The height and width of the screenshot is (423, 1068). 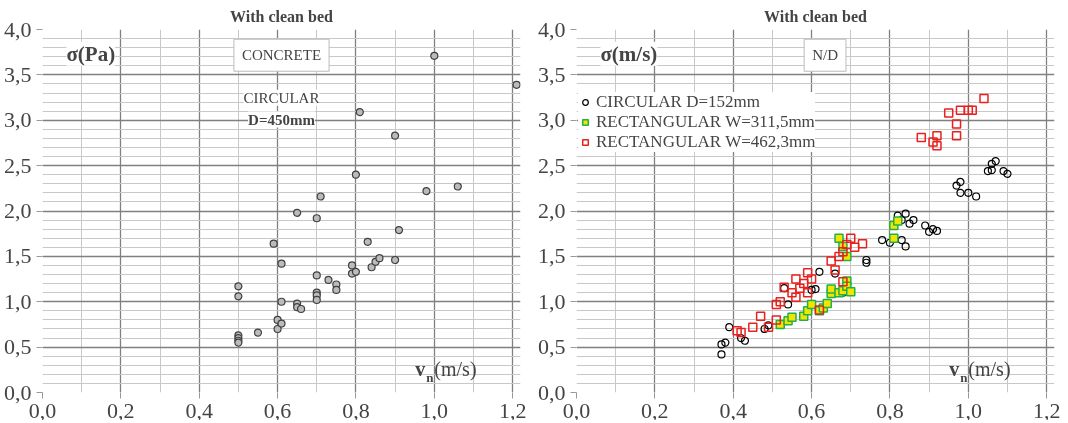 What do you see at coordinates (281, 55) in the screenshot?
I see `annotation: CONCRETE` at bounding box center [281, 55].